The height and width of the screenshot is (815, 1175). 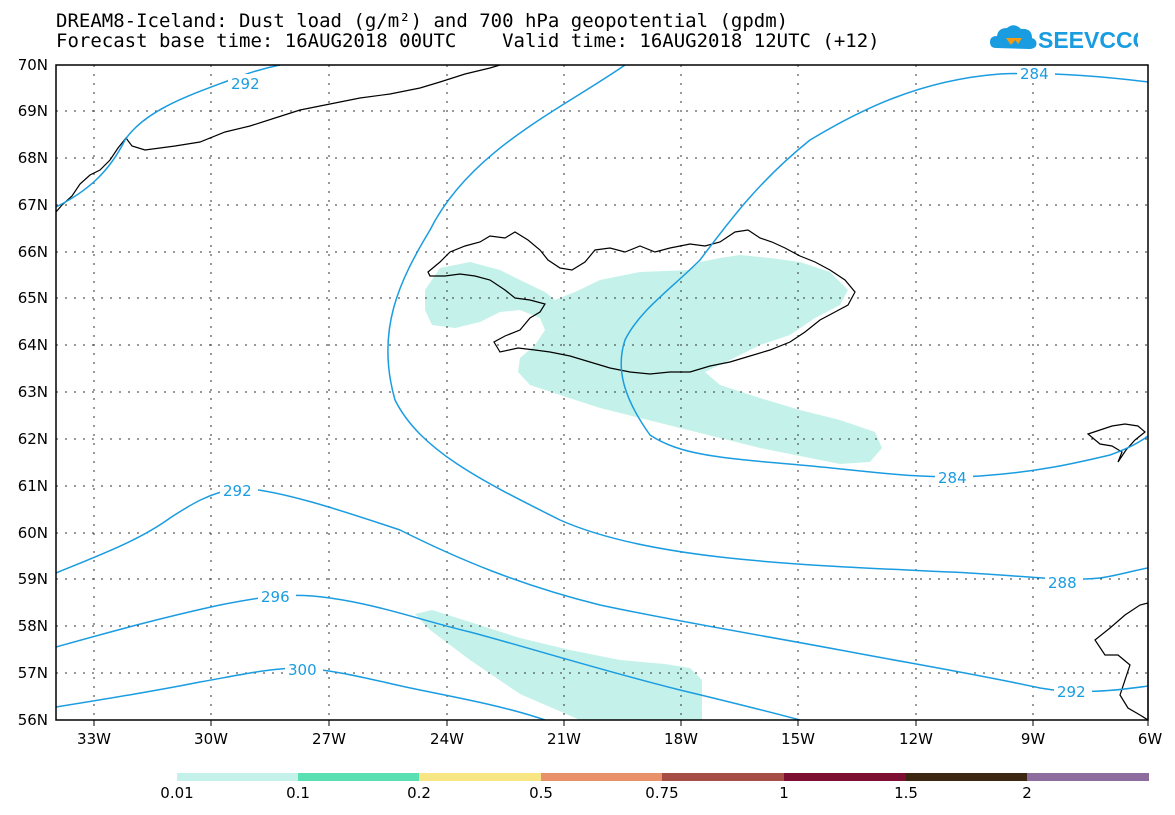 What do you see at coordinates (33, 252) in the screenshot?
I see `lat-label: 66N` at bounding box center [33, 252].